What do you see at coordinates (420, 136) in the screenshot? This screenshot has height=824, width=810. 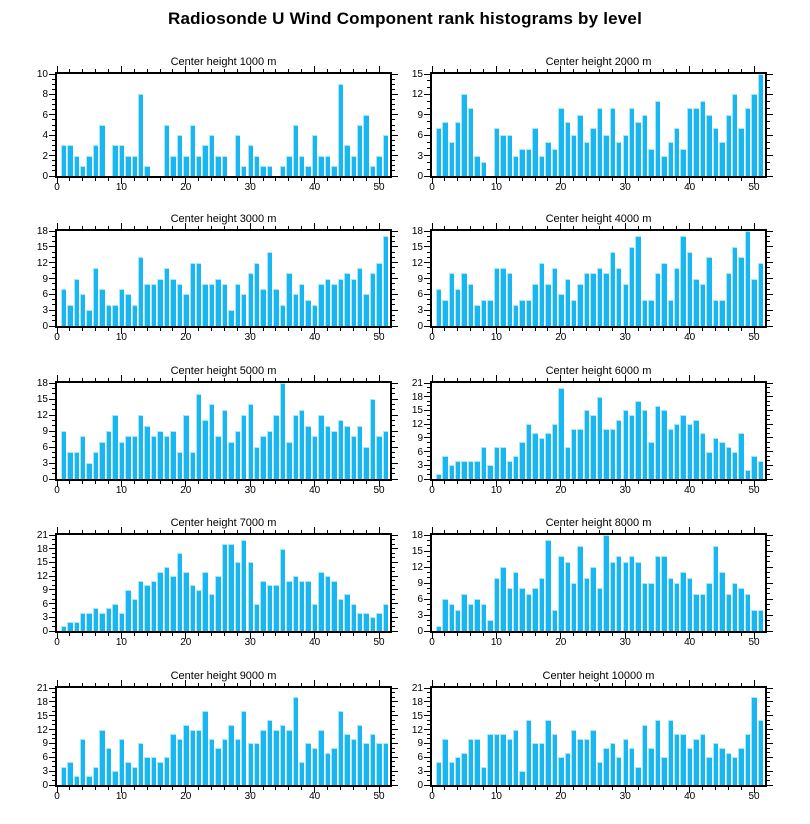 I see `y-tick-label: 6` at bounding box center [420, 136].